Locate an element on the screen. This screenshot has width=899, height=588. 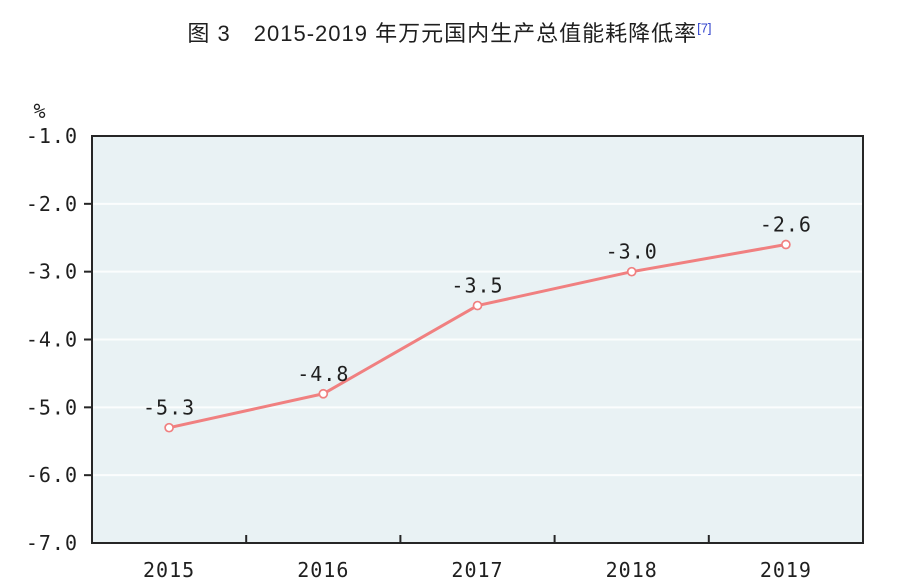
footnote-ref: [7] is located at coordinates (704, 28).